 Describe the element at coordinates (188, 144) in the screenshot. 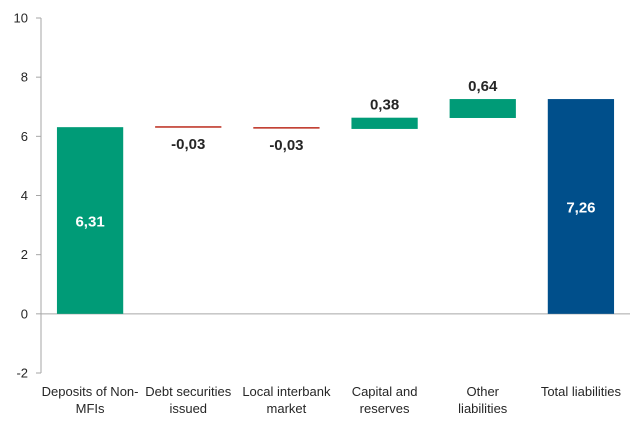

I see `data-label-2: -0,03` at that location.